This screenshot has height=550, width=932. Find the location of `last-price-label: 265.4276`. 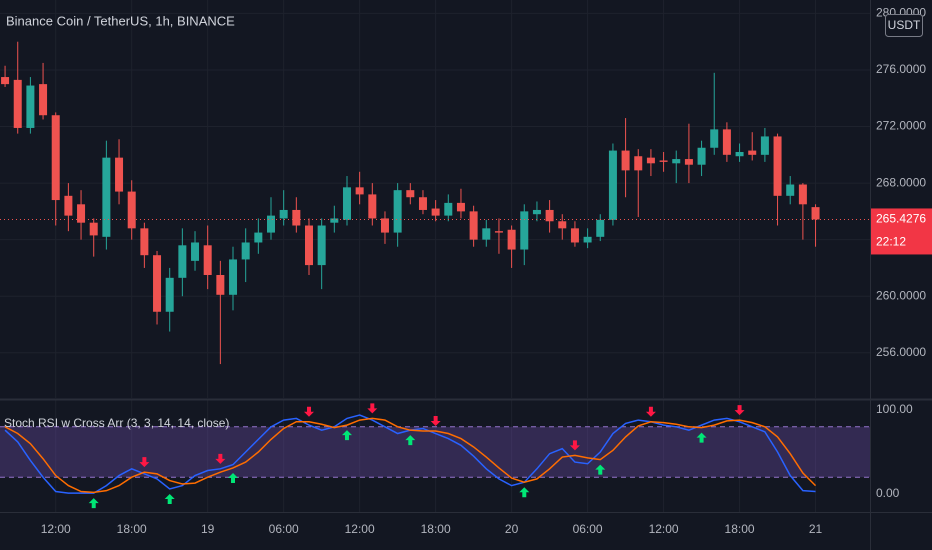

last-price-label: 265.4276 is located at coordinates (901, 219).